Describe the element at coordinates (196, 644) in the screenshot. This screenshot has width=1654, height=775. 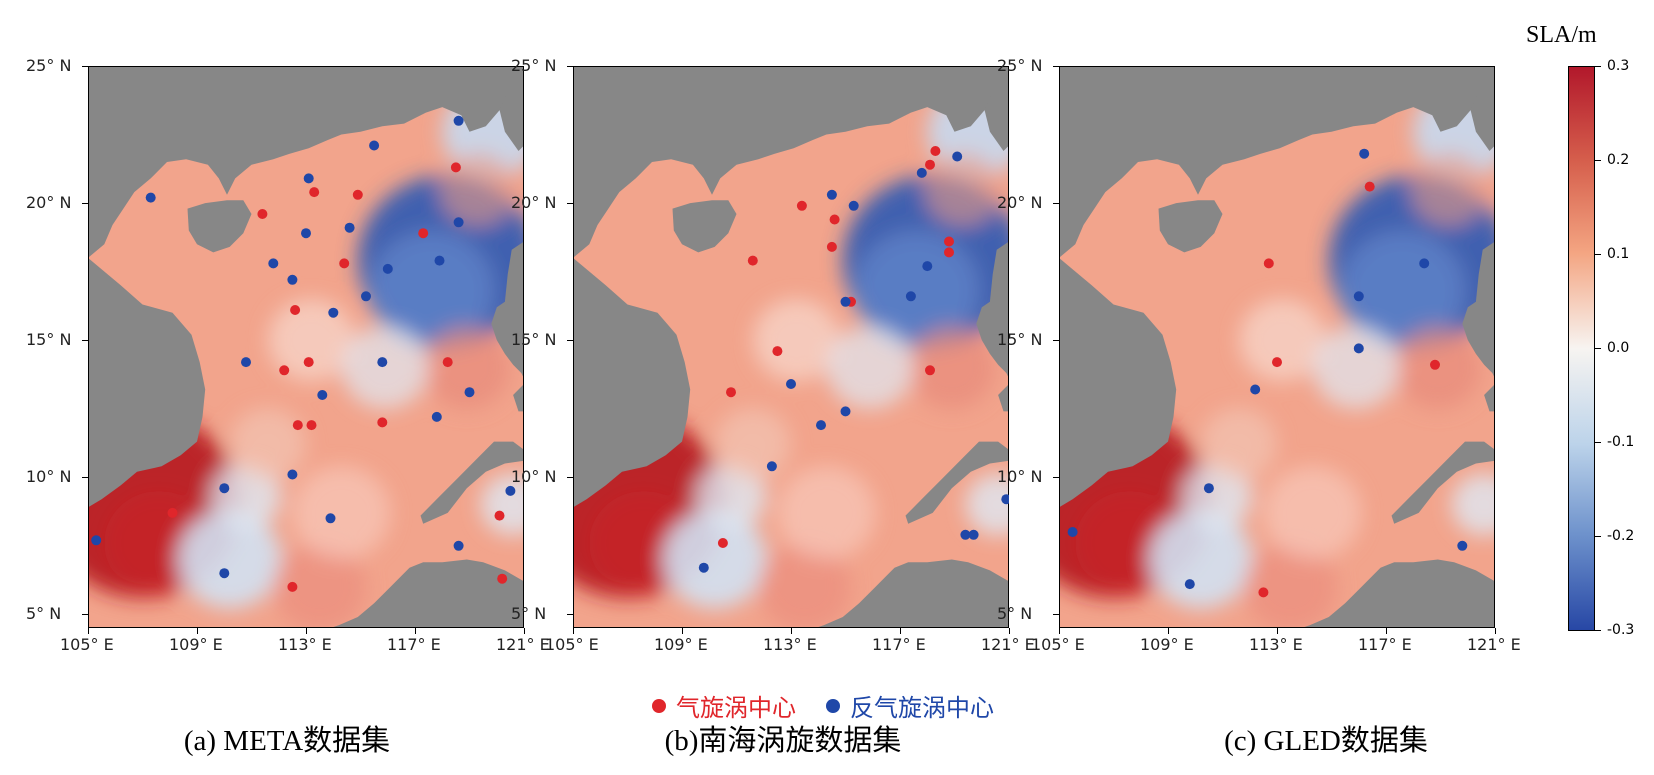
I see `lon-tick-label: 109° E` at that location.